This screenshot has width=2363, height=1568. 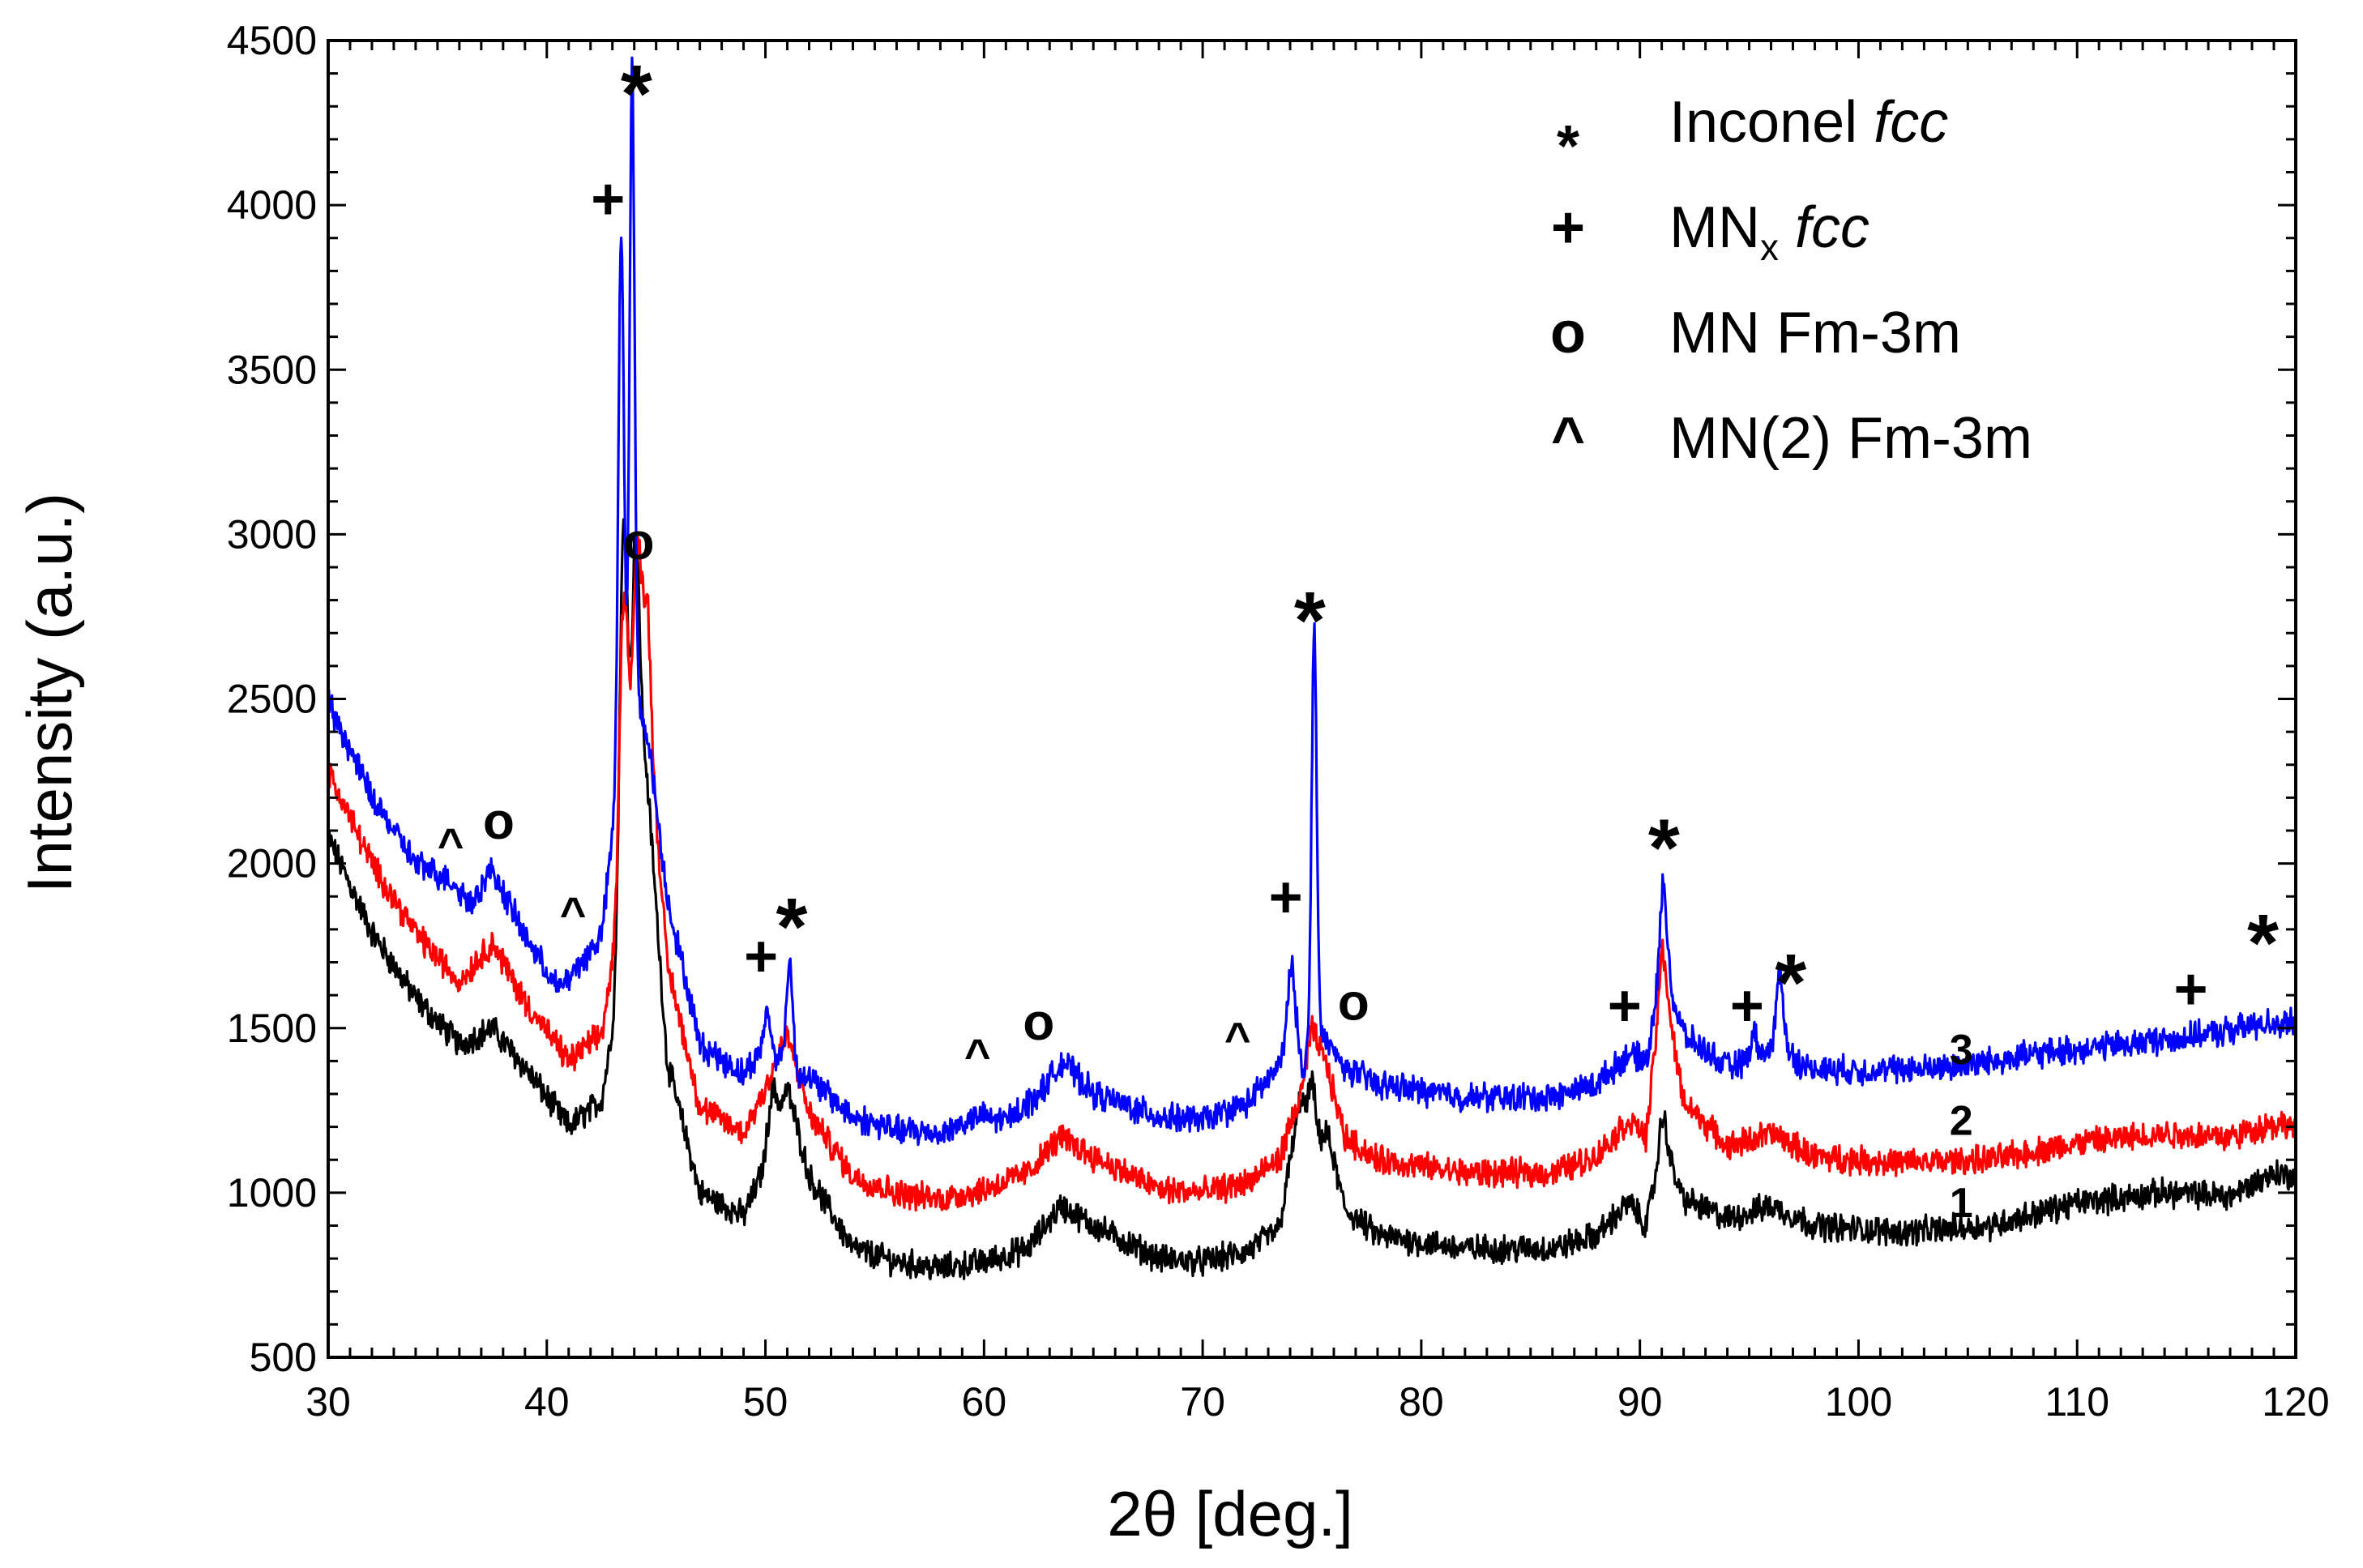 I want to click on curve-label-3: 3, so click(x=1961, y=1051).